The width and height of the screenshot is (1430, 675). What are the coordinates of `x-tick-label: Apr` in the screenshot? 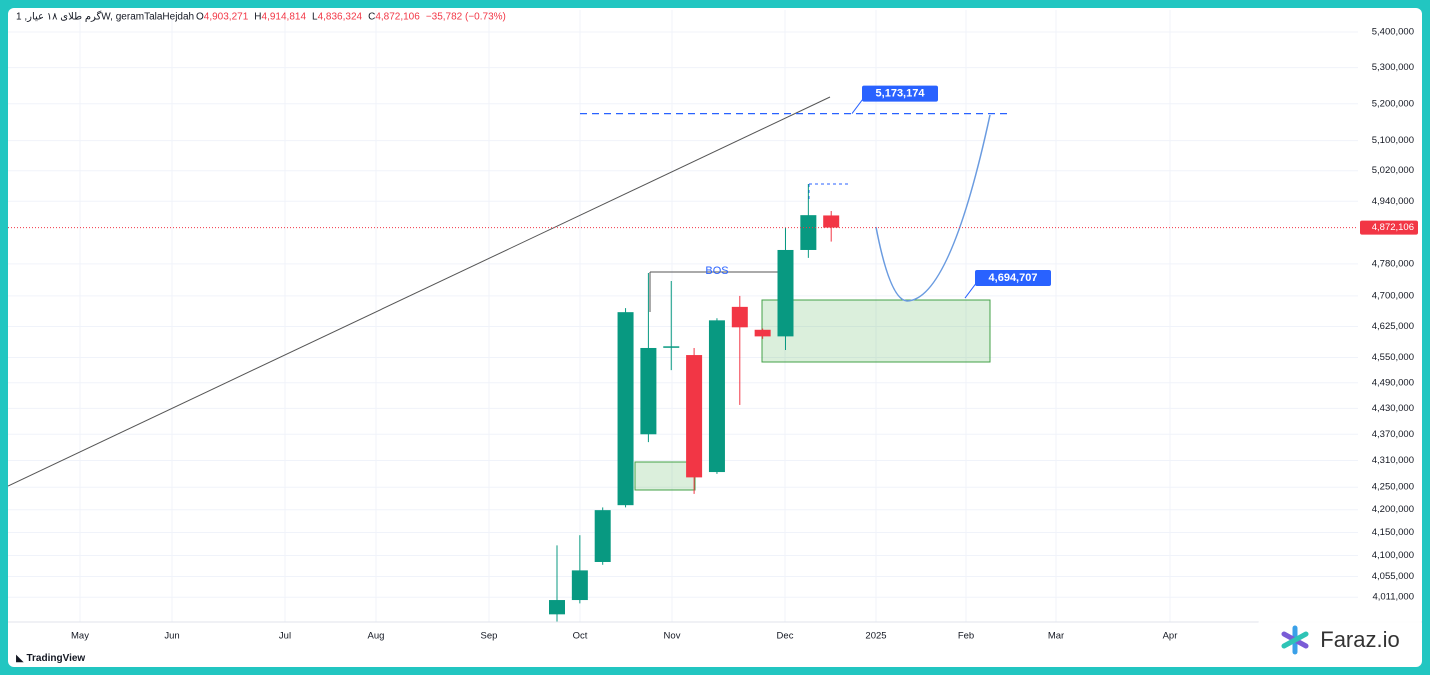 It's located at (1170, 636).